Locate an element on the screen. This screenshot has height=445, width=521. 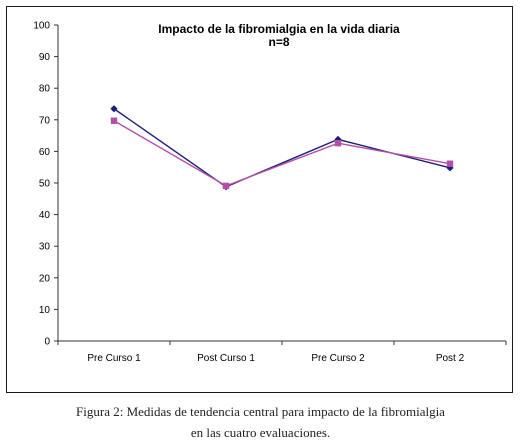
y-tick-label: 30 is located at coordinates (45, 247).